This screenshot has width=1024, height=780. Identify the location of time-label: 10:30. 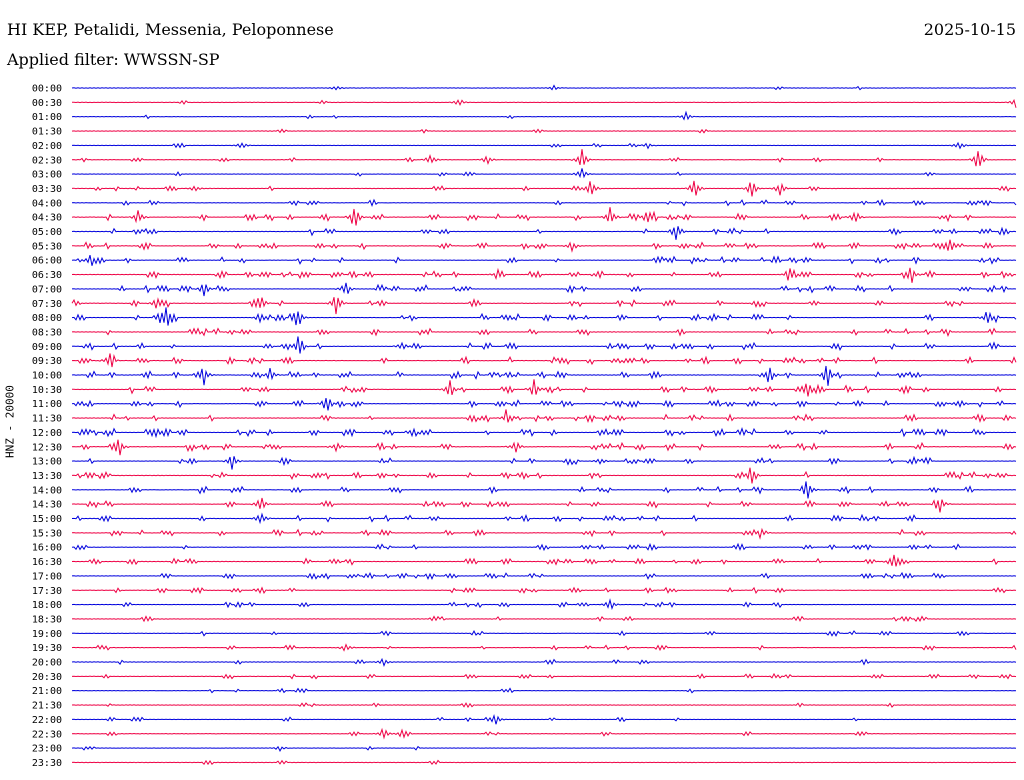
(47, 390).